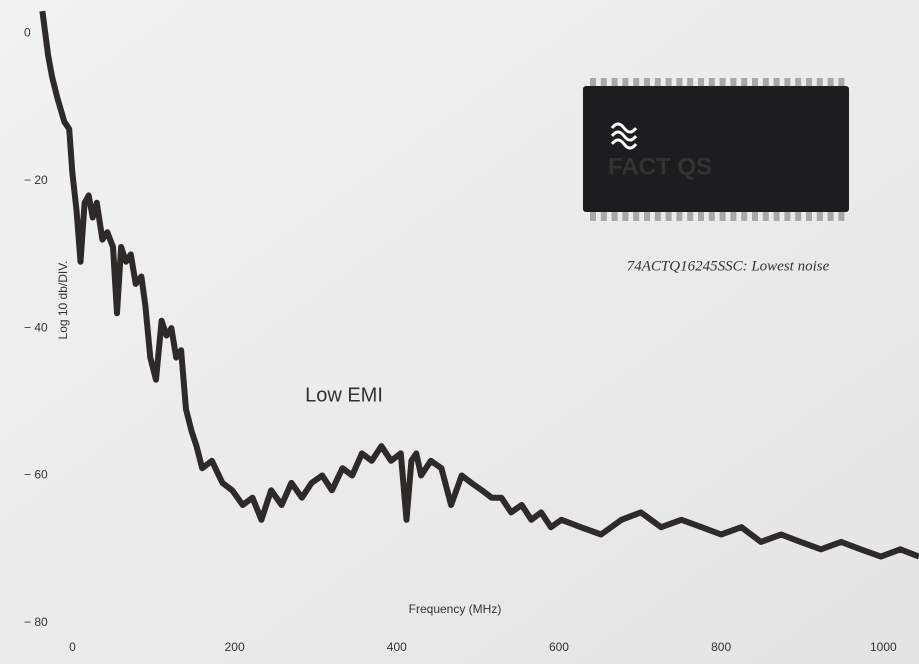 Image resolution: width=919 pixels, height=664 pixels. I want to click on y-tick-label: − 20, so click(36, 180).